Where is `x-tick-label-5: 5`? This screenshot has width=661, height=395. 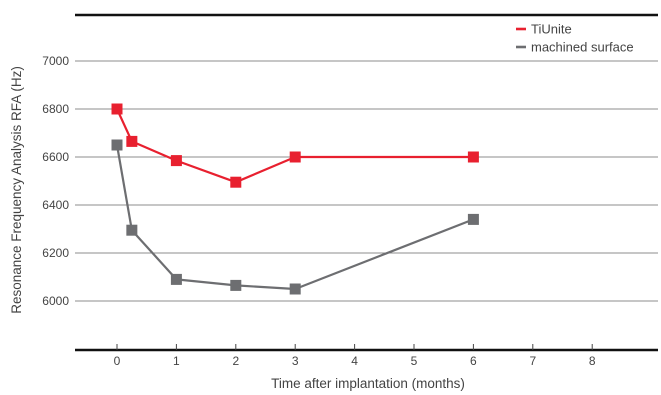
x-tick-label-5: 5 is located at coordinates (414, 361).